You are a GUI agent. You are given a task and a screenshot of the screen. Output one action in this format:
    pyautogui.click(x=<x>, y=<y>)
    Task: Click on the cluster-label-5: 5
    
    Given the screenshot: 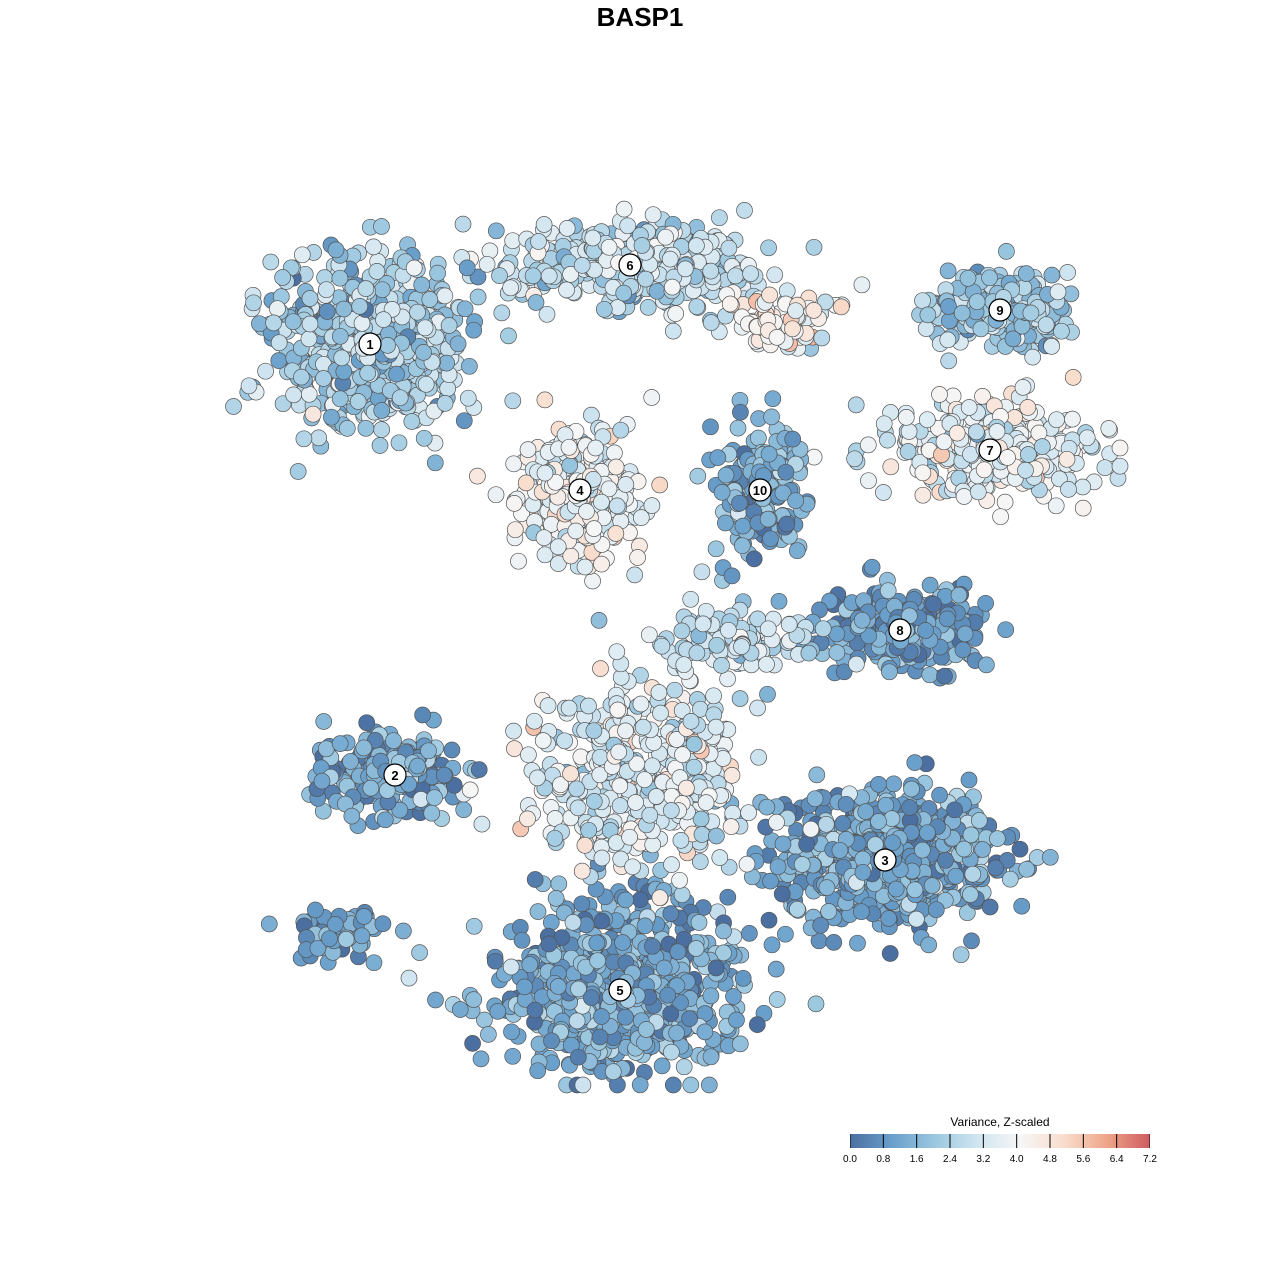 What is the action you would take?
    pyautogui.click(x=620, y=990)
    